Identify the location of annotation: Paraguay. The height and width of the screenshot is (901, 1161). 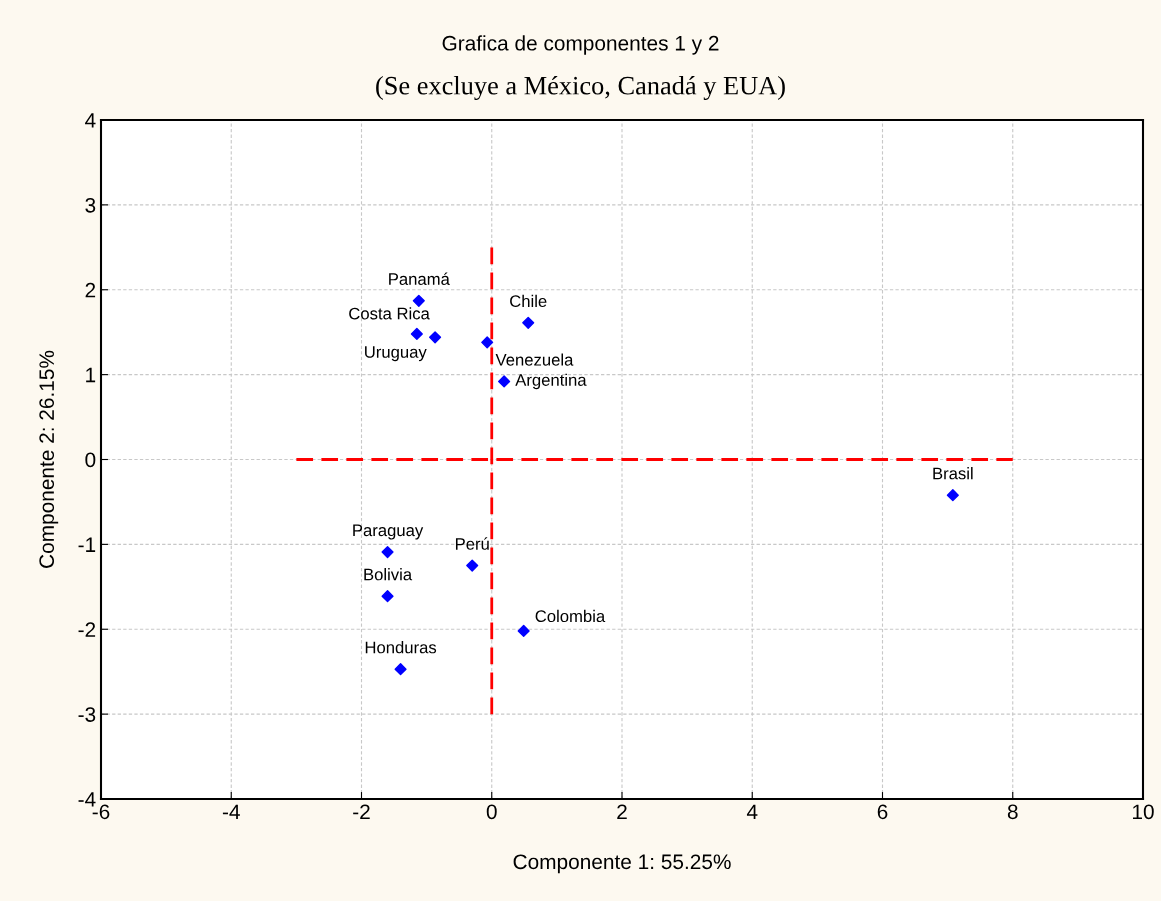
(388, 532).